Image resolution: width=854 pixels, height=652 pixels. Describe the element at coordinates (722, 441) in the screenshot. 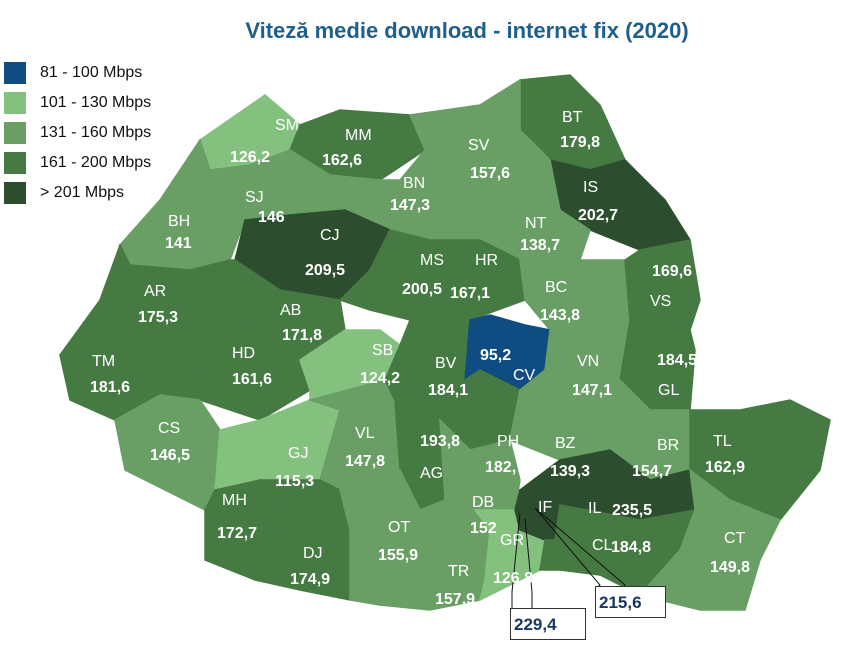

I see `county-code: TL` at that location.